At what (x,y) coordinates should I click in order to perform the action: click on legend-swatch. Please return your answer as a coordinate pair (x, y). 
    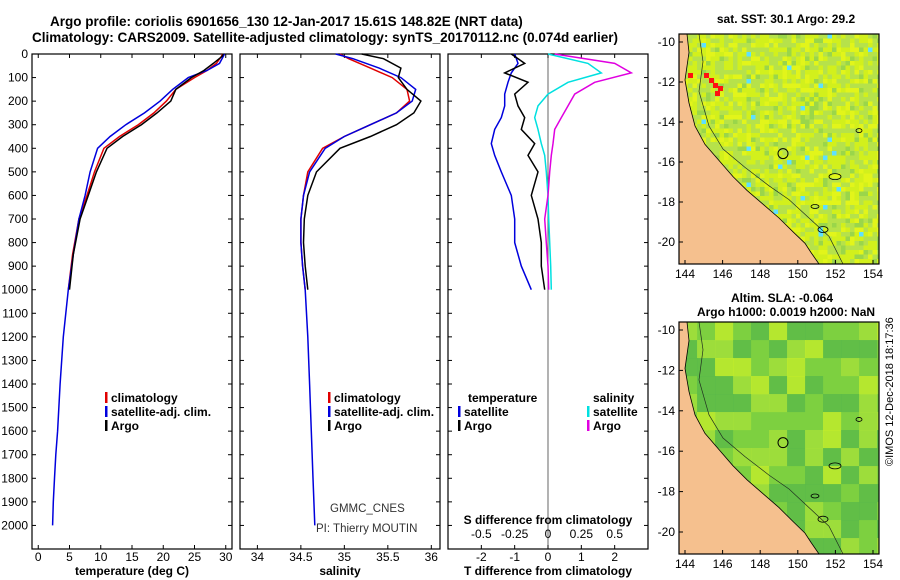
    Looking at the image, I should click on (106, 411).